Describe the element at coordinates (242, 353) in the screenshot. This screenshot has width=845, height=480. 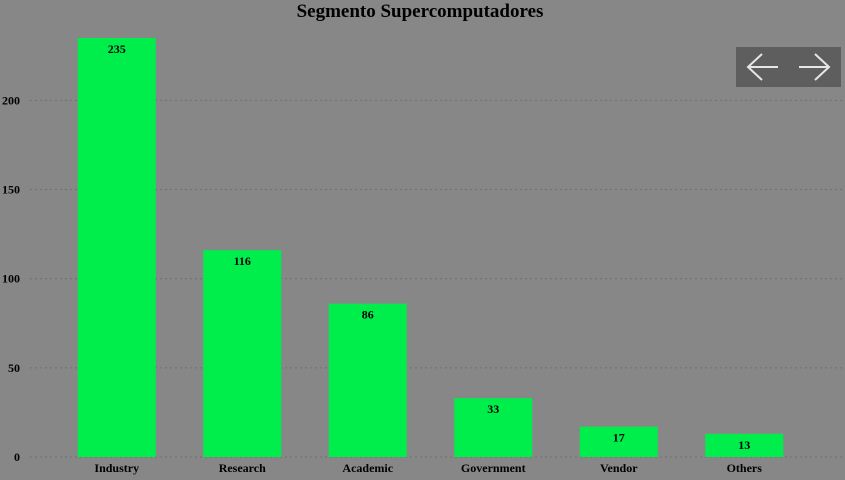
I see `bar-research` at that location.